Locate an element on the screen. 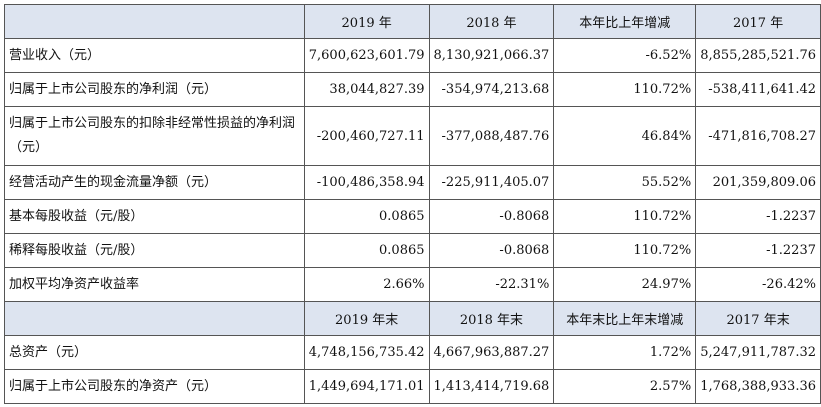  cell-2018: -225,911,405.07 is located at coordinates (491, 182).